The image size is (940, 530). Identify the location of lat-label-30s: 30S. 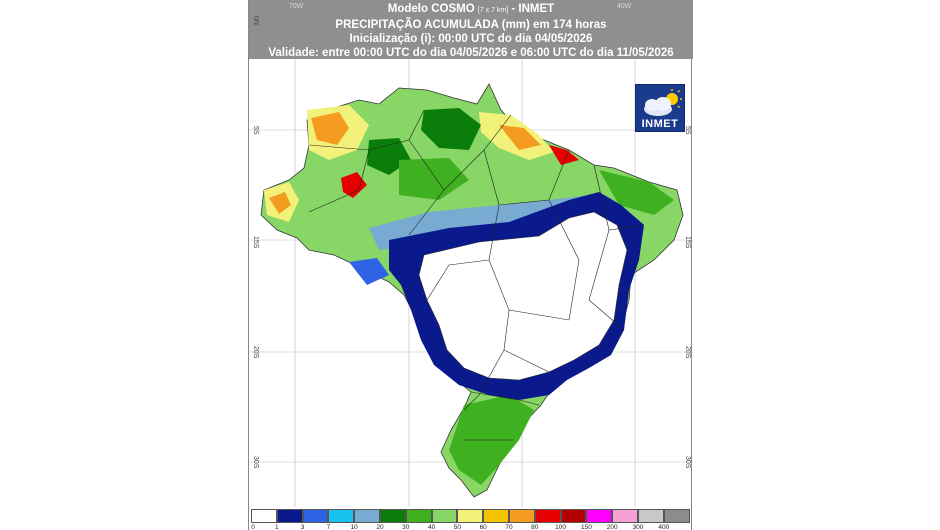
(255, 462).